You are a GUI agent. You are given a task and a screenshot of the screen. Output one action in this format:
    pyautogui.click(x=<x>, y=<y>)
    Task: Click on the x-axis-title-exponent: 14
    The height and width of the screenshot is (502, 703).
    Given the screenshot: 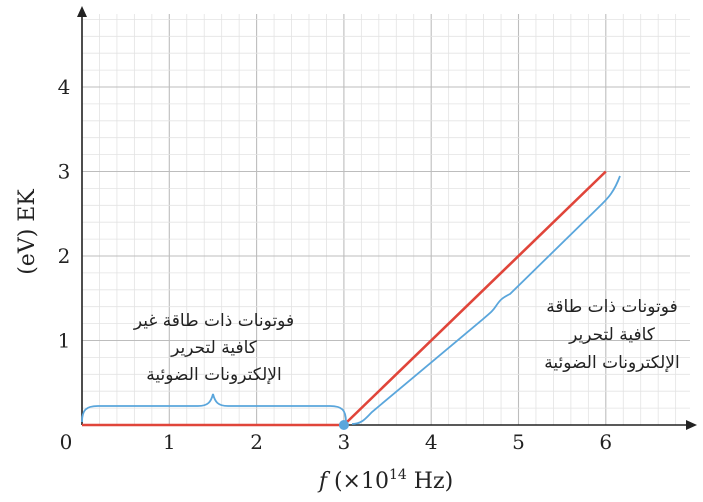 What is the action you would take?
    pyautogui.click(x=398, y=475)
    